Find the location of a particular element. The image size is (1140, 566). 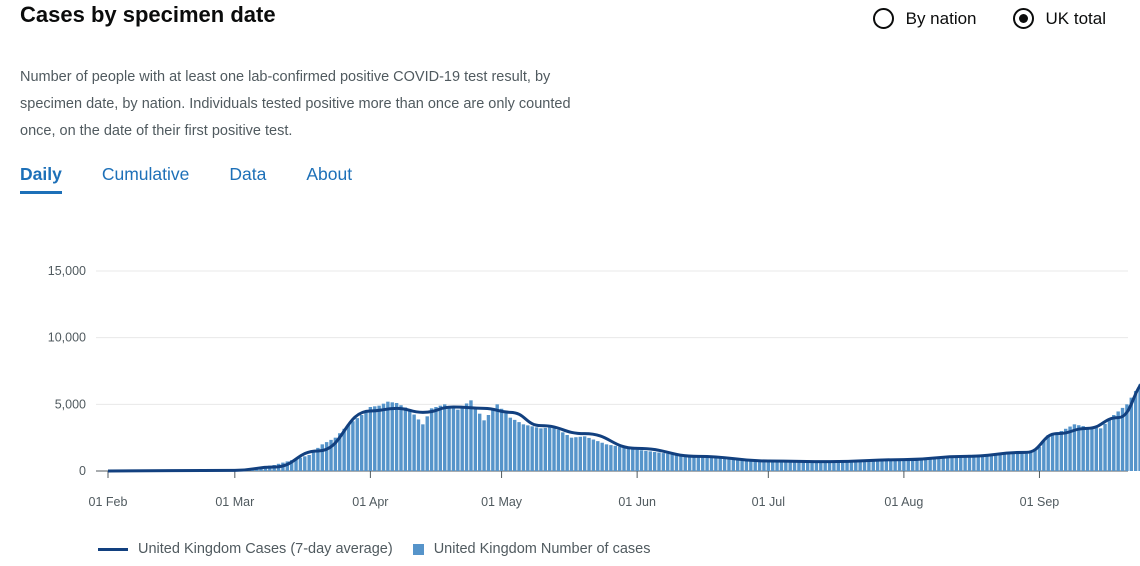

radio-by-nation: By nation is located at coordinates (924, 18).